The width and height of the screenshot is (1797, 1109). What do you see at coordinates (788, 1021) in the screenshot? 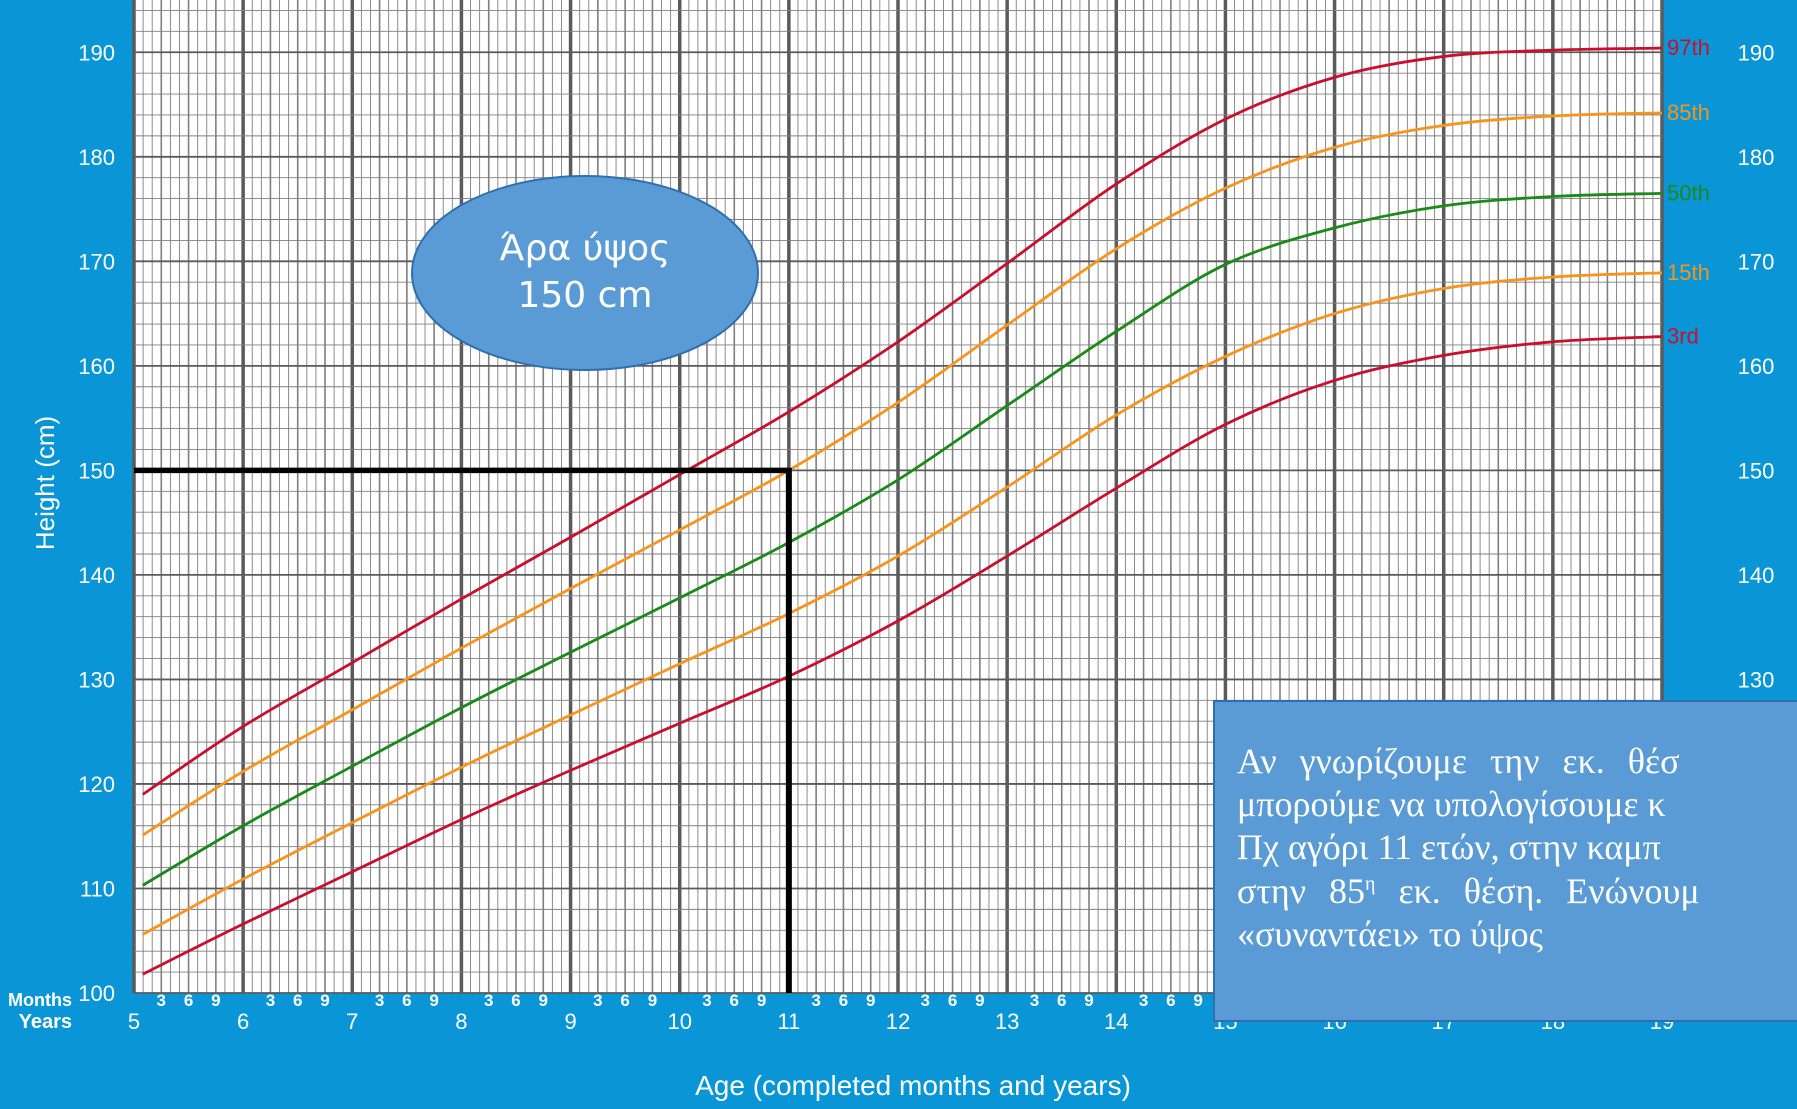
I see `x-tick-label-year: 11` at bounding box center [788, 1021].